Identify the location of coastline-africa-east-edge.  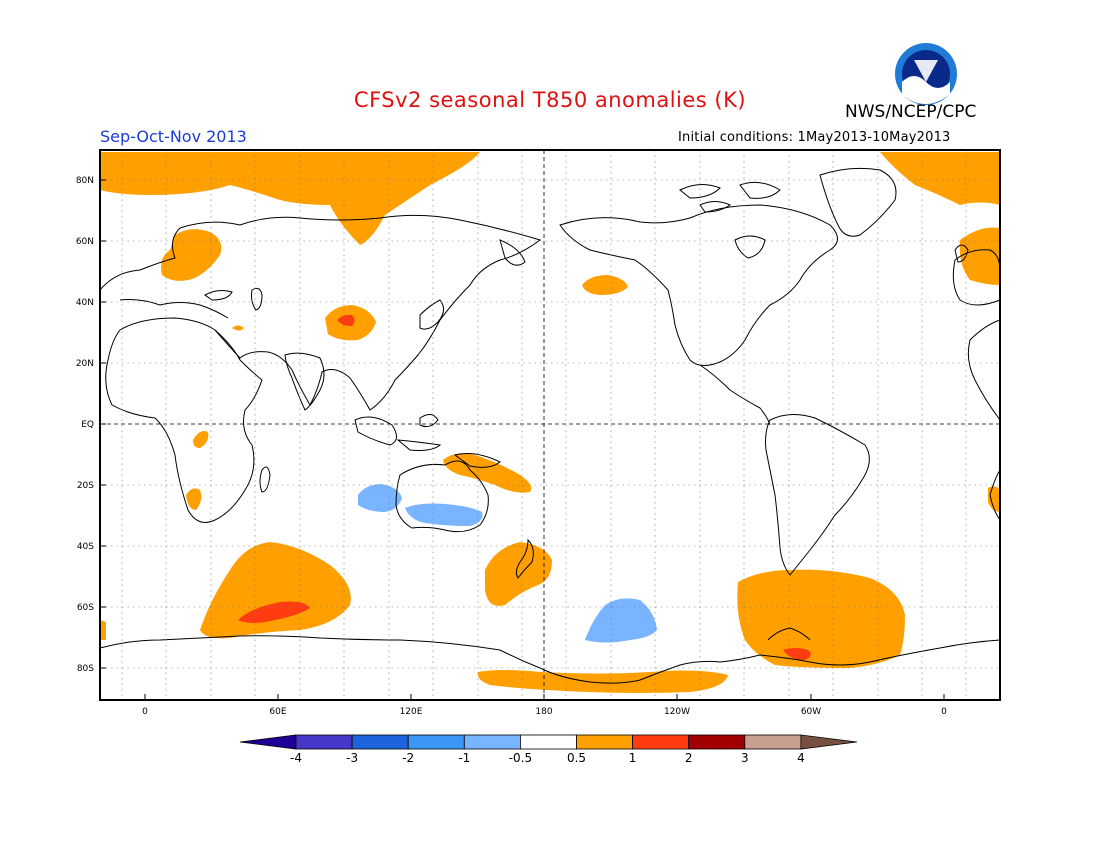
(984, 420).